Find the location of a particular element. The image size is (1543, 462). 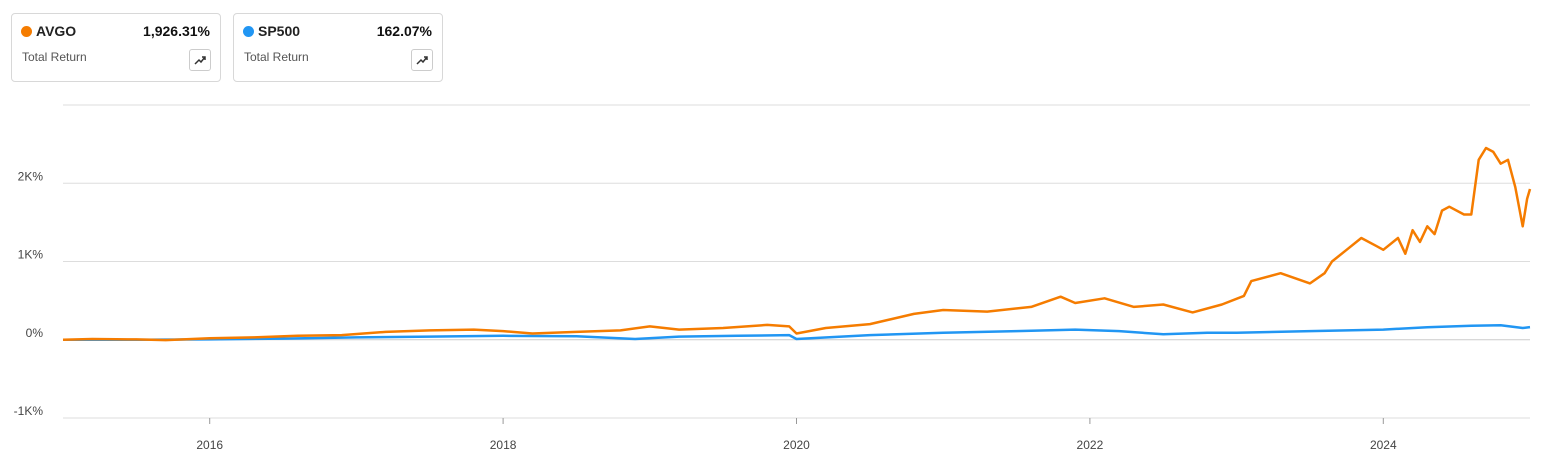

series-name: SP500 is located at coordinates (279, 31).